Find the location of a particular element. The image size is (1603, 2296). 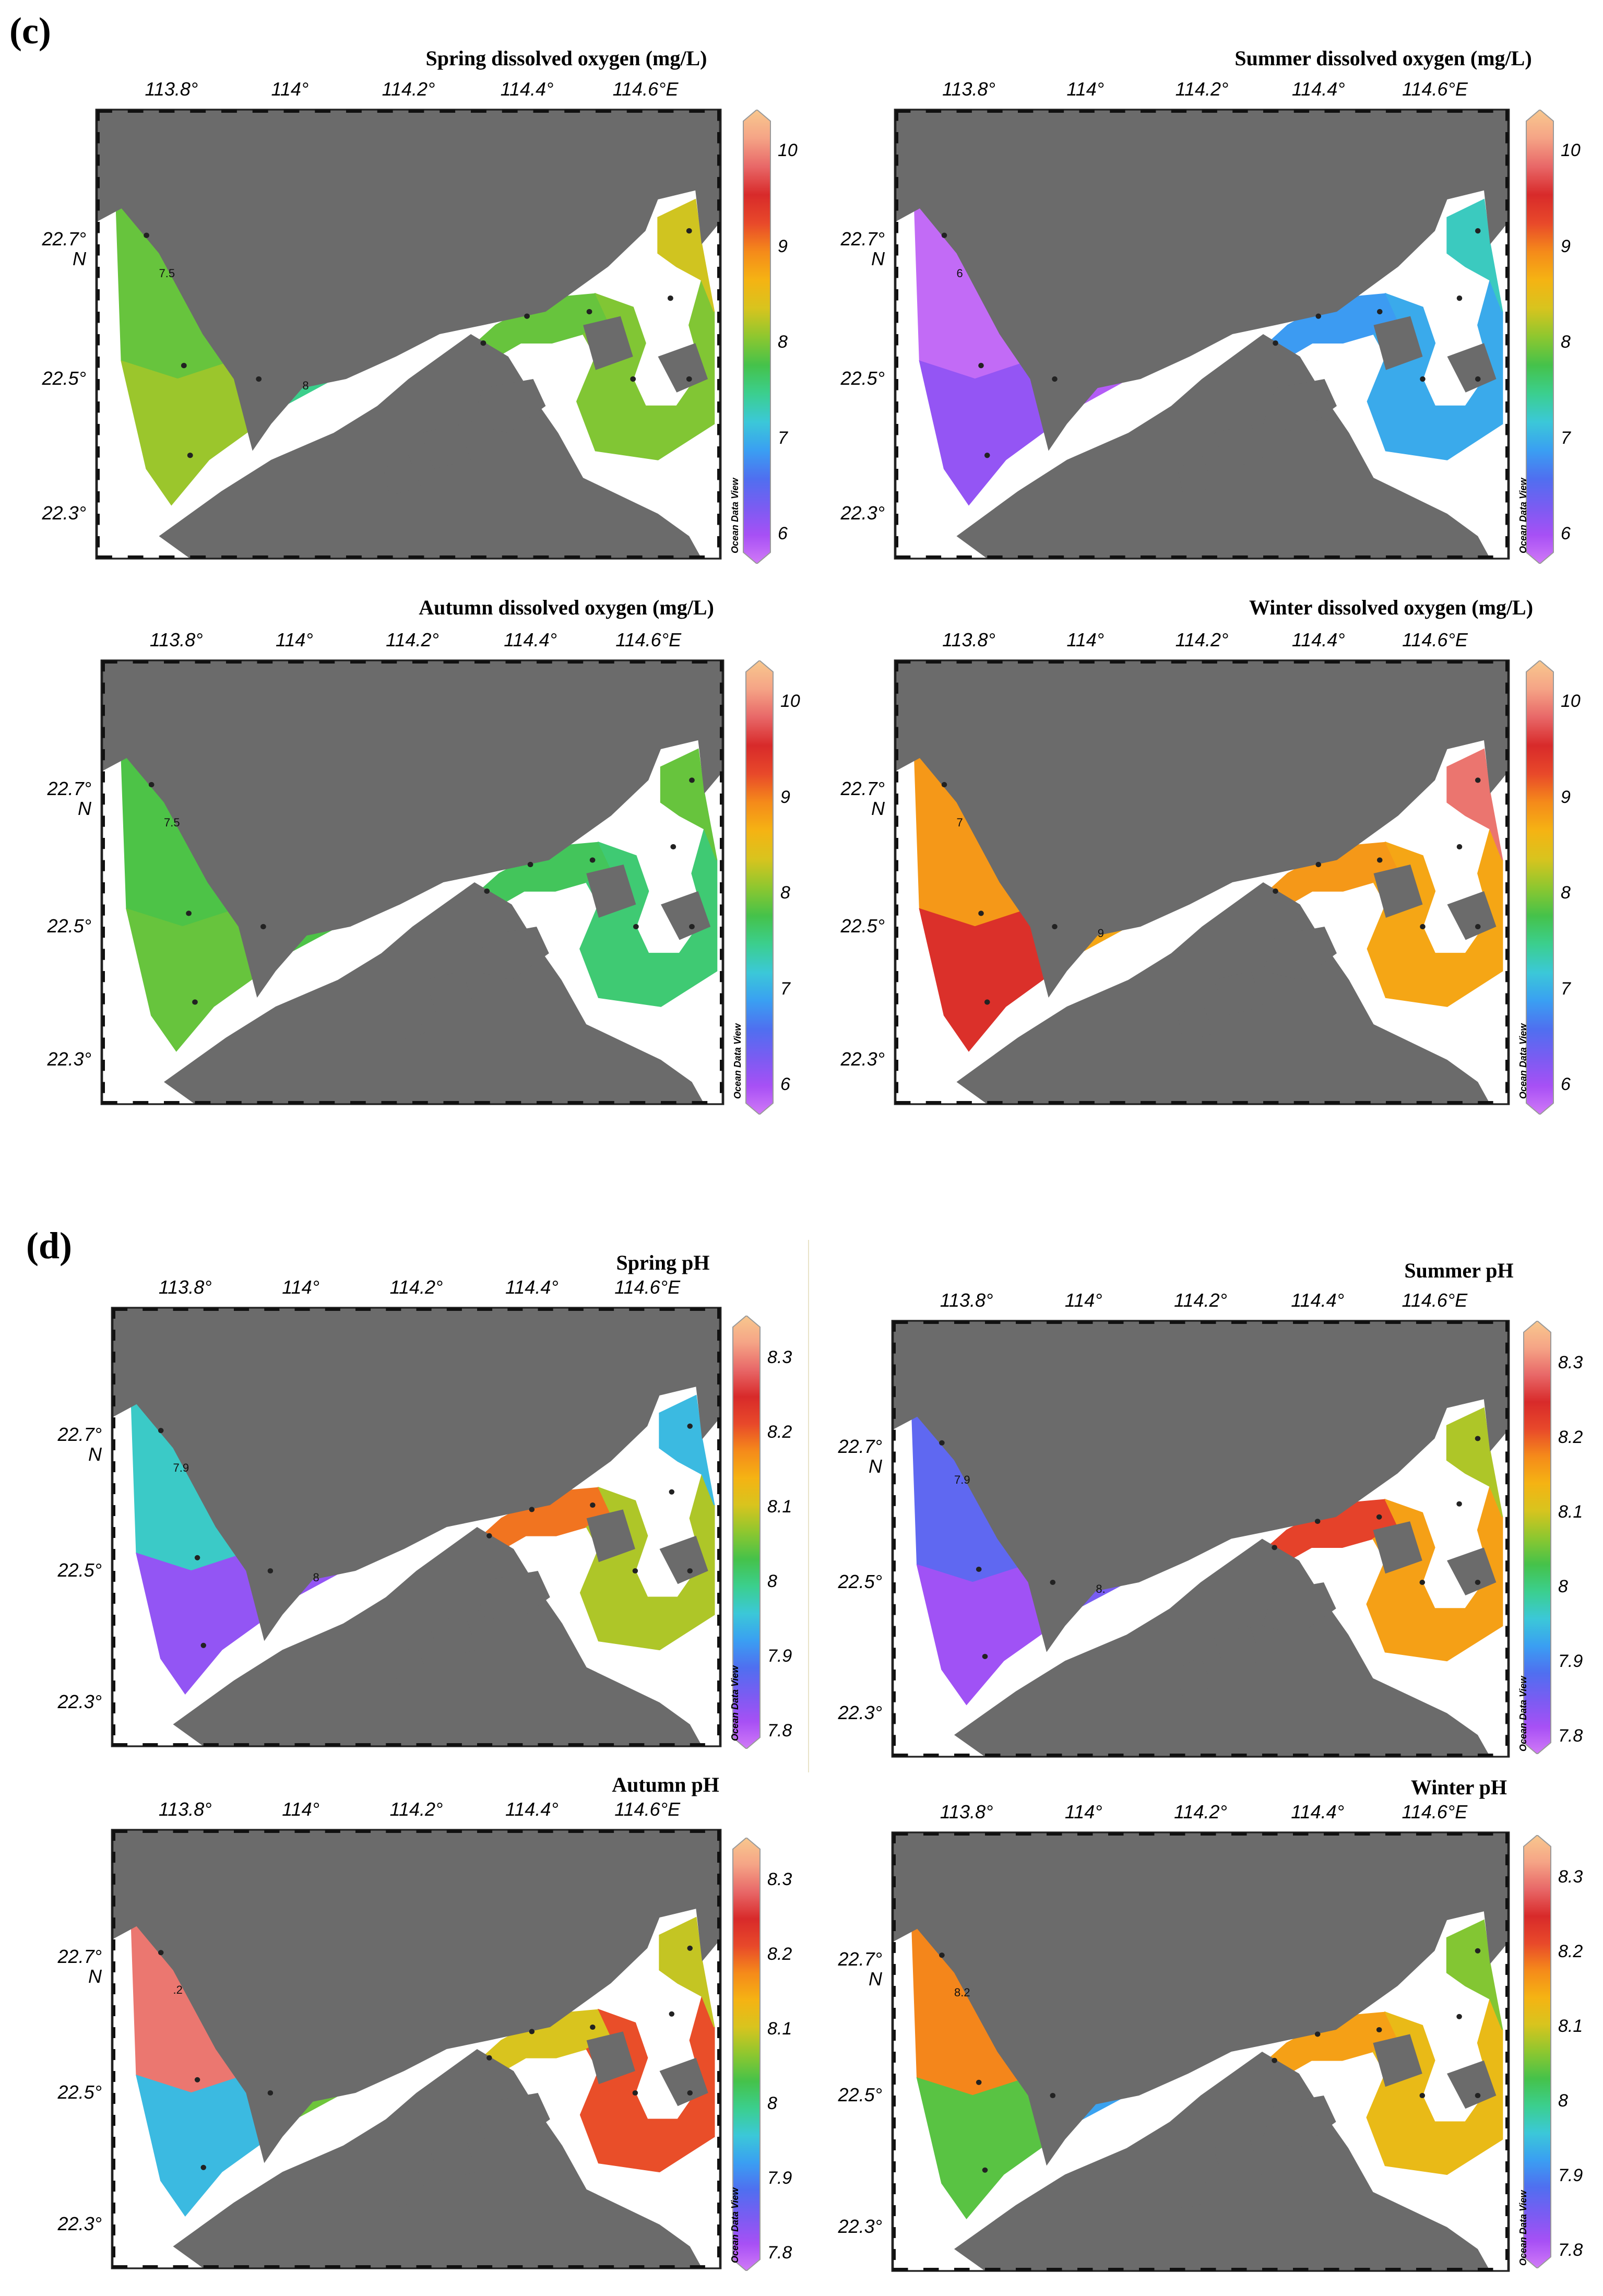

map-ph-autumn: .2 is located at coordinates (417, 2049).